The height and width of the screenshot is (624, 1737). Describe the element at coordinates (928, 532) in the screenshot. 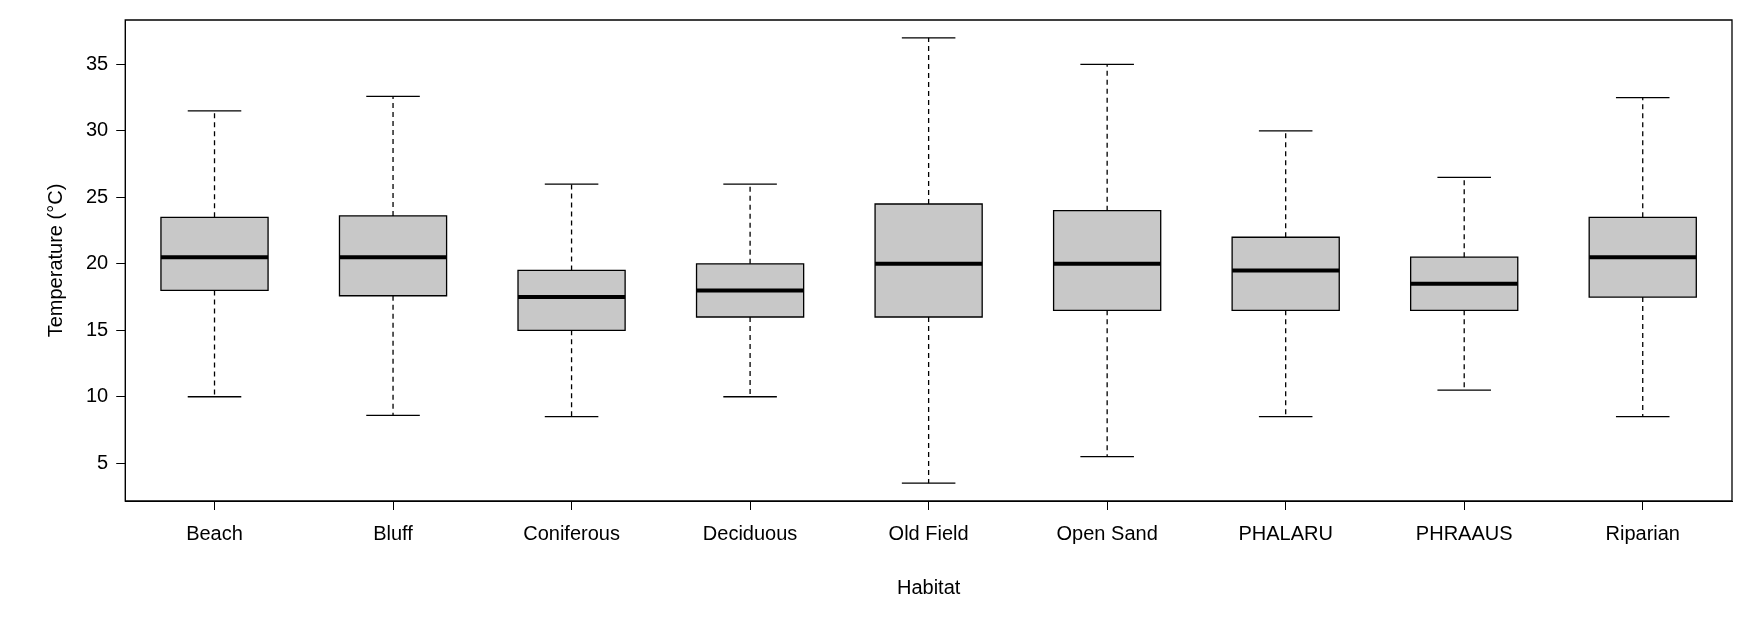

I see `x-tick-label: Old Field` at that location.